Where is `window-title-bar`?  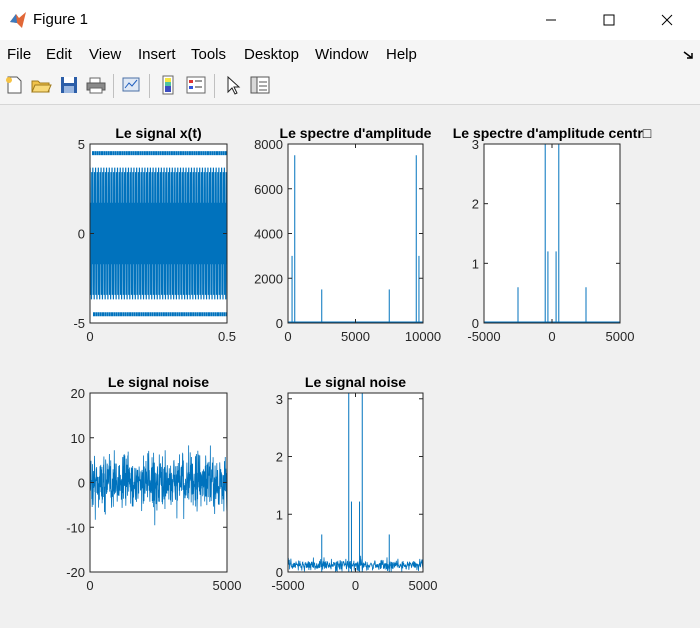
window-title-bar is located at coordinates (350, 20).